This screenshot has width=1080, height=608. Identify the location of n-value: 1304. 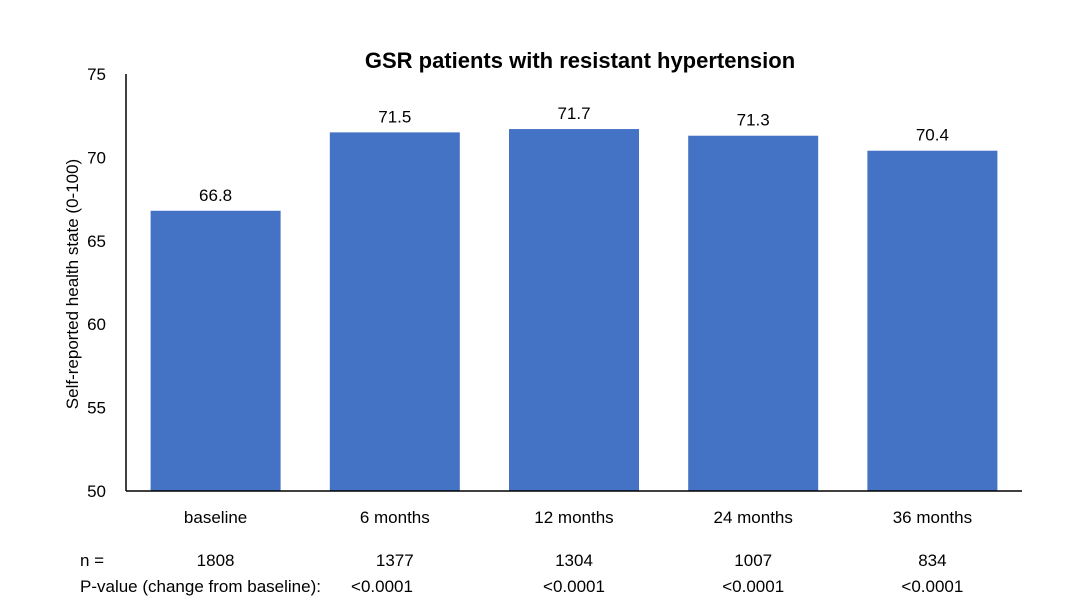
(574, 560).